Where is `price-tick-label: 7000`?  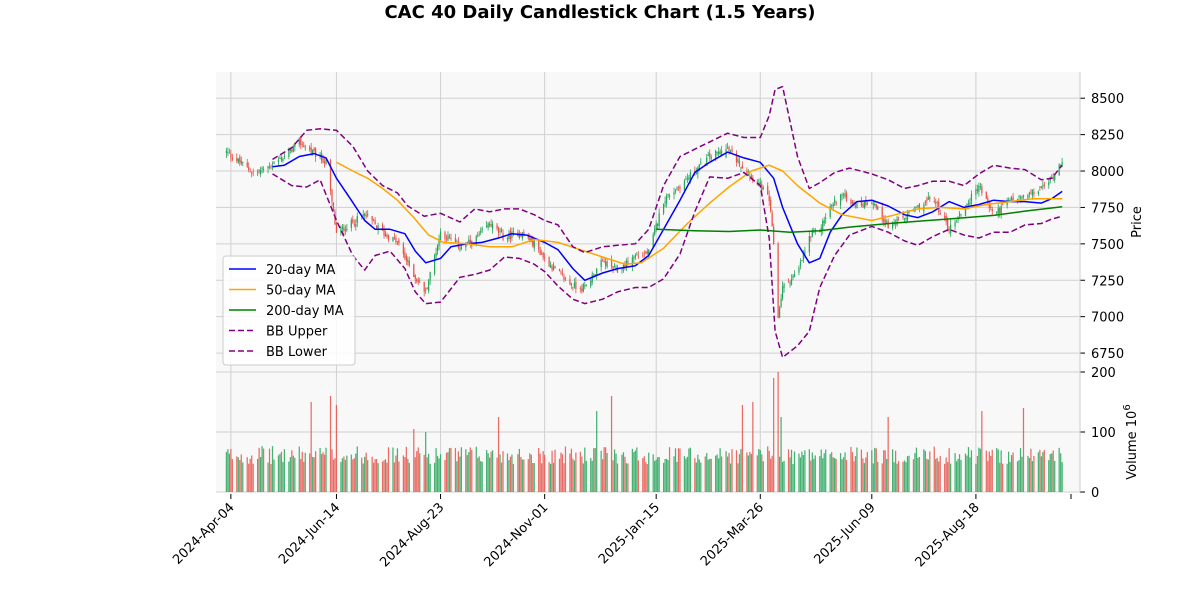
price-tick-label: 7000 is located at coordinates (1107, 318).